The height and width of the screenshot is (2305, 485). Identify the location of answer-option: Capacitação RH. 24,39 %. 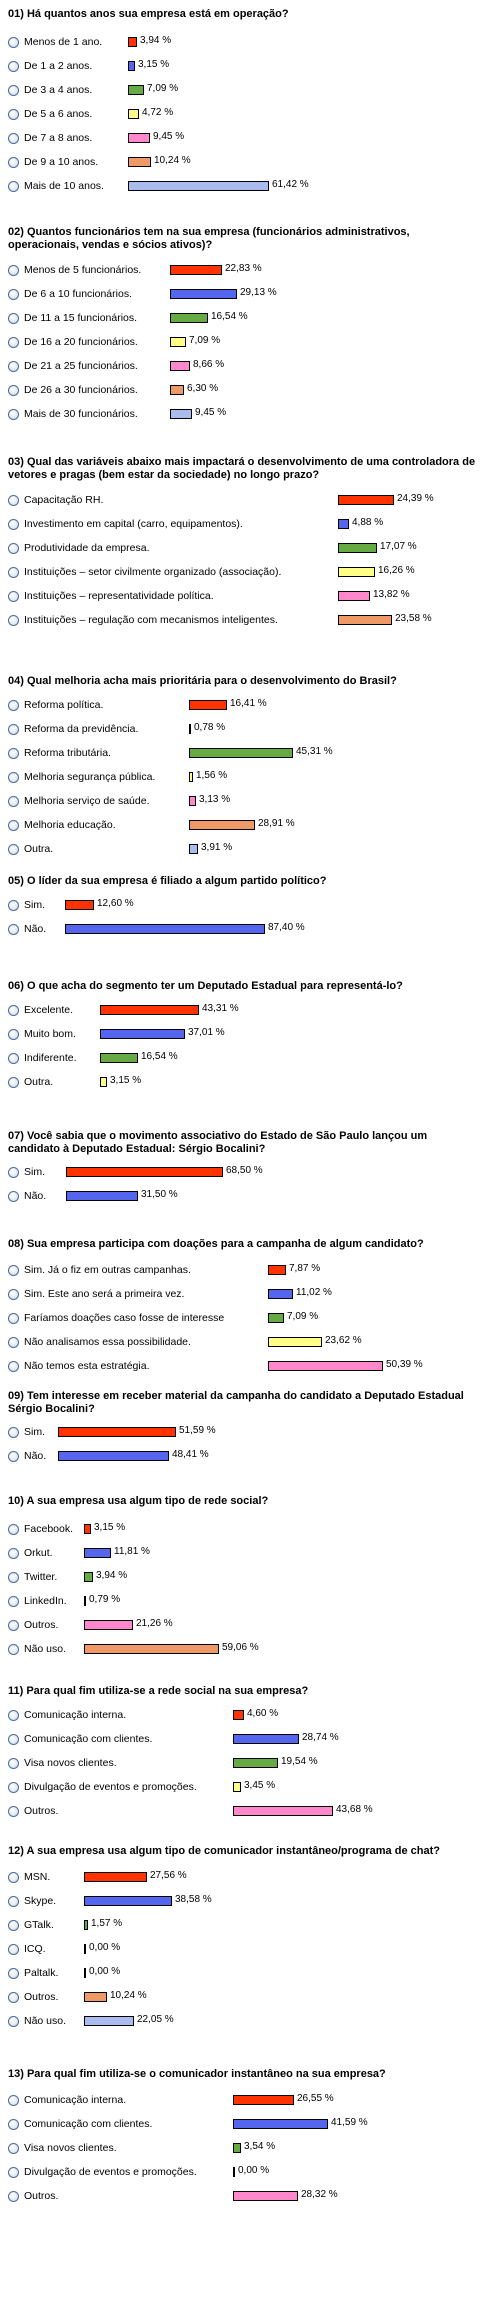
(243, 501).